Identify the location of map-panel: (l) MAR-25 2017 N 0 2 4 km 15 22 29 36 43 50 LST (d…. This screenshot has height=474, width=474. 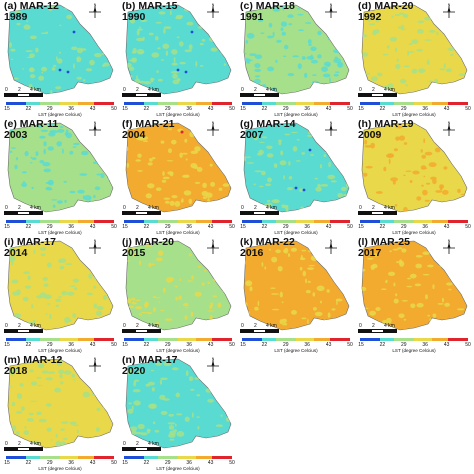
(414, 296).